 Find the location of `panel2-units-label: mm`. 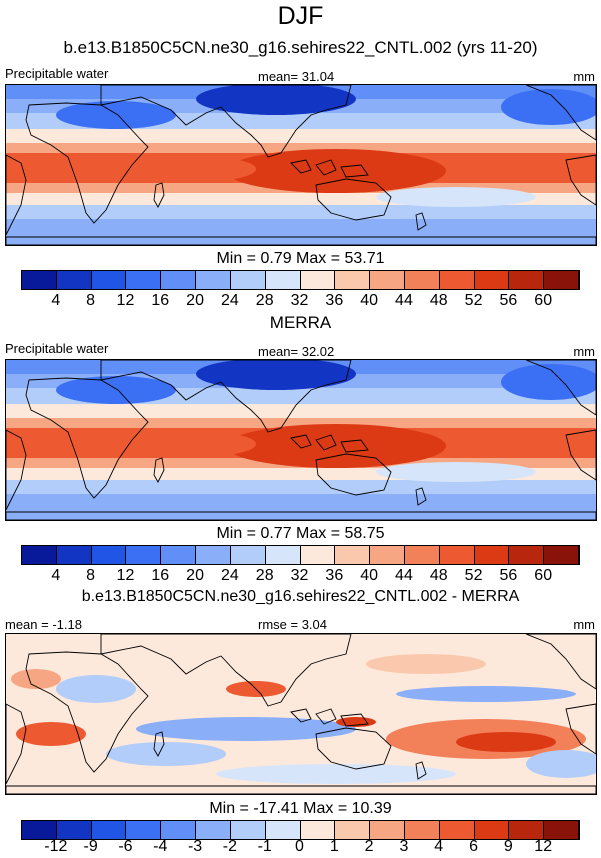

panel2-units-label: mm is located at coordinates (584, 351).